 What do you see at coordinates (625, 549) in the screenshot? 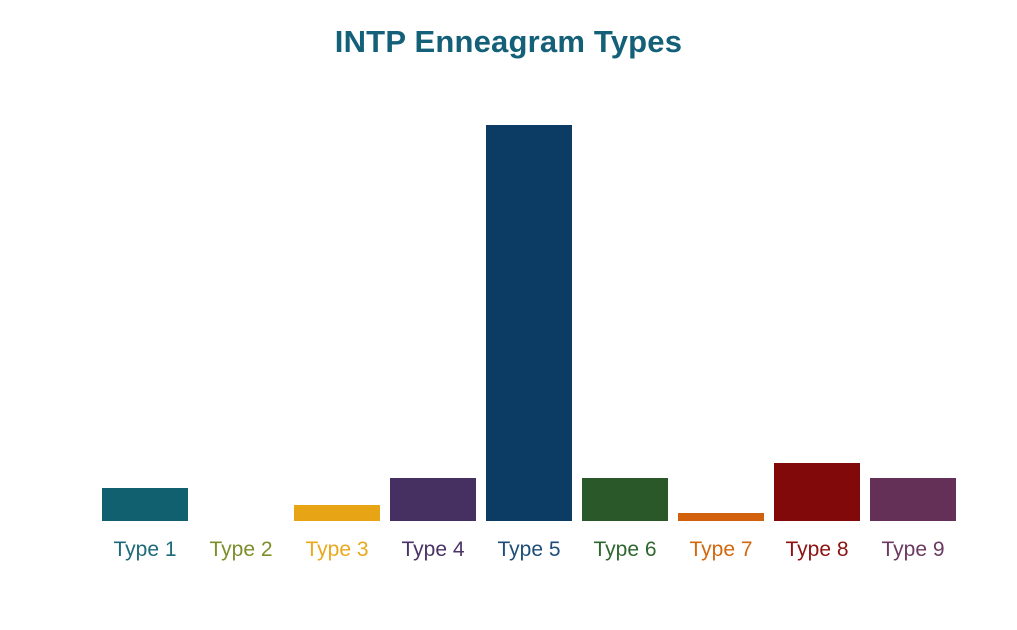
I see `category-label-type-6: Type 6` at bounding box center [625, 549].